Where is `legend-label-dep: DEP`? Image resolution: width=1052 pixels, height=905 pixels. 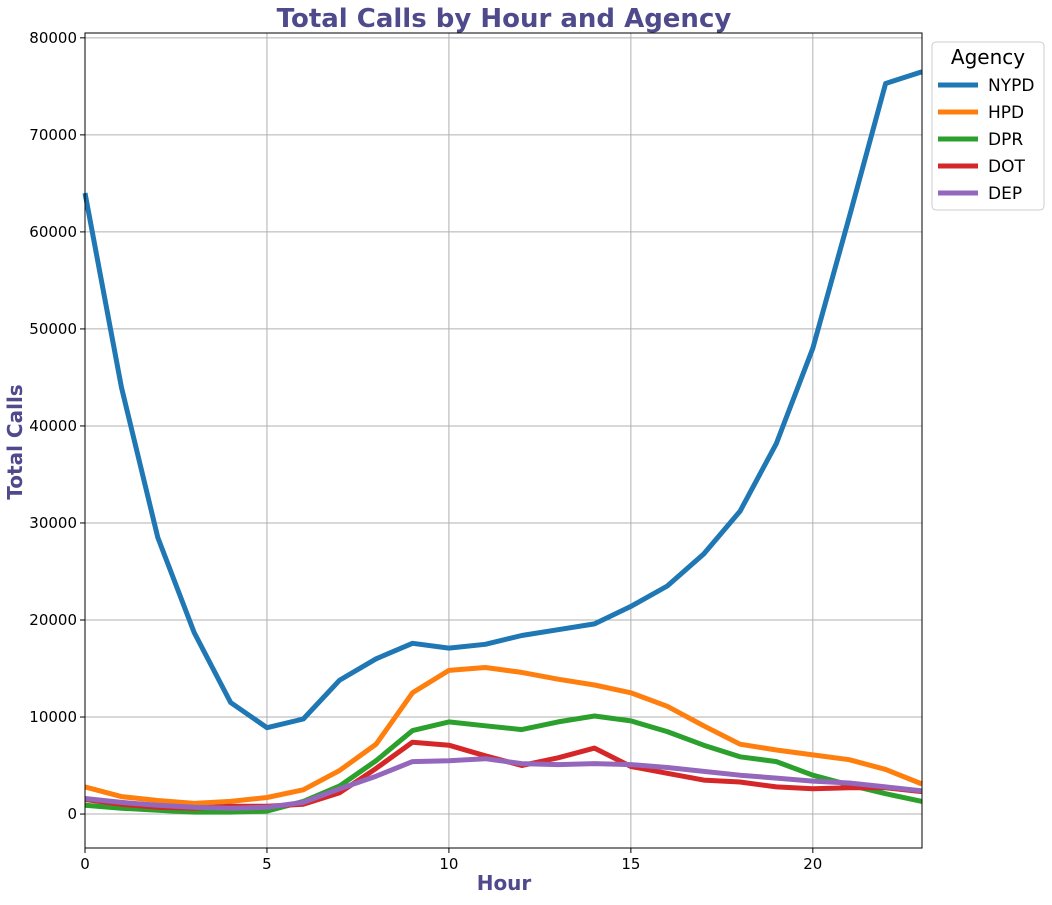
legend-label-dep: DEP is located at coordinates (1005, 194).